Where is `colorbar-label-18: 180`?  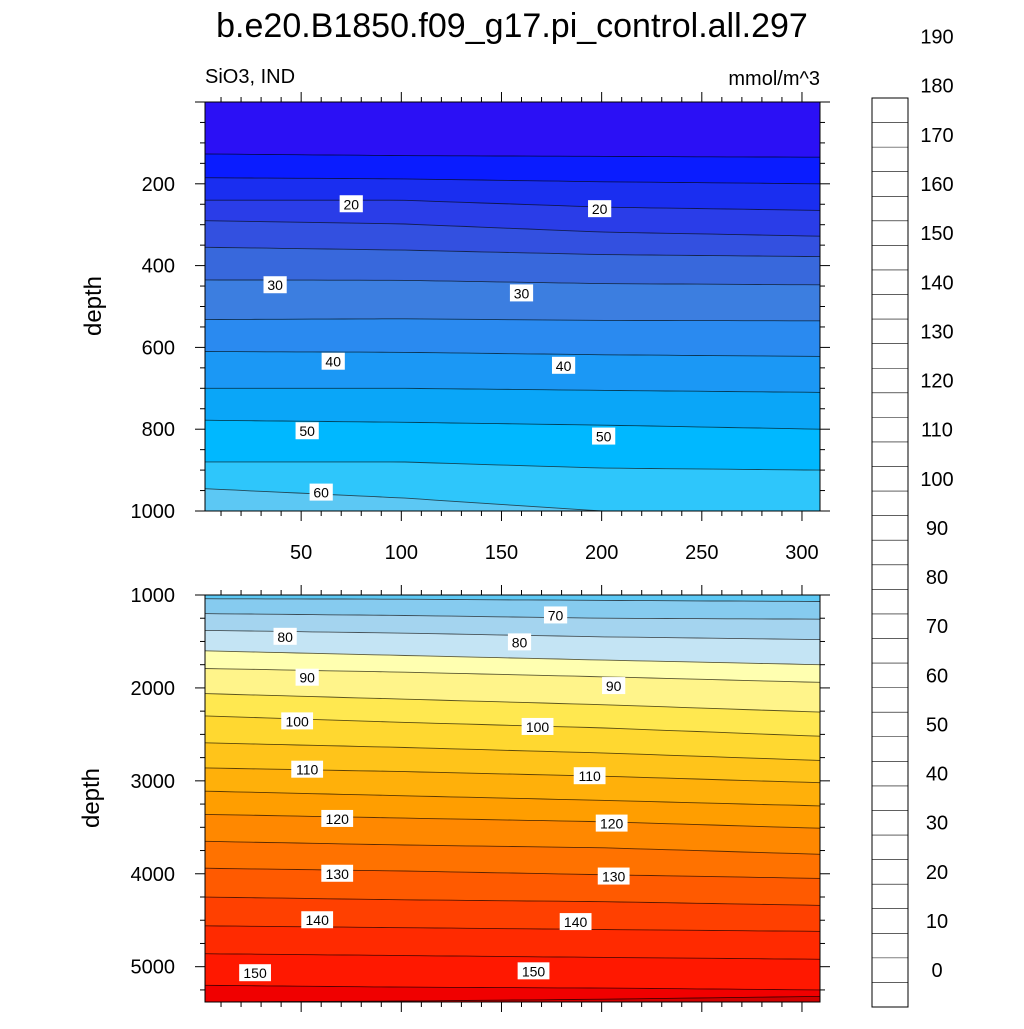 colorbar-label-18: 180 is located at coordinates (936, 87).